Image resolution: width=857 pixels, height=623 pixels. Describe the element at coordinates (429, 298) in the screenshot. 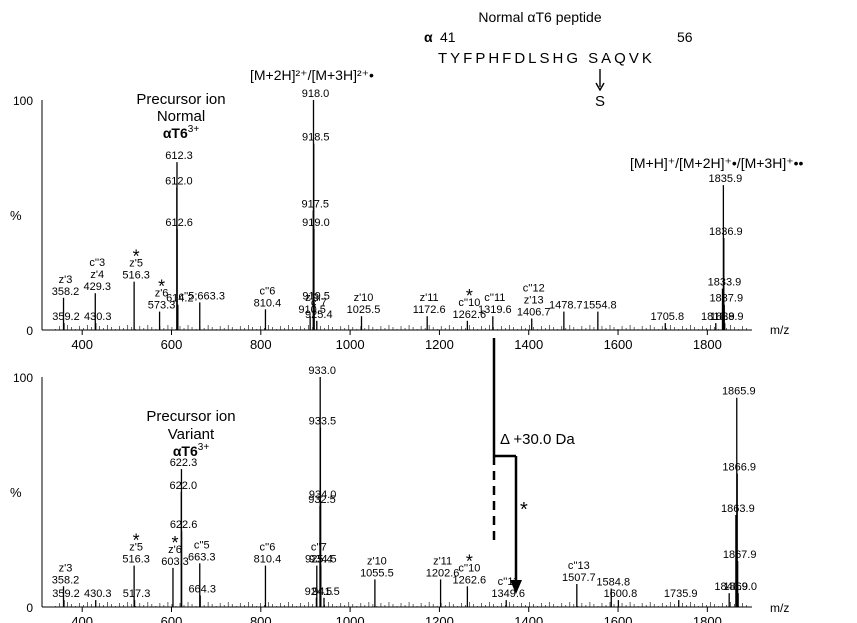

I see `peak-label: z'11` at that location.